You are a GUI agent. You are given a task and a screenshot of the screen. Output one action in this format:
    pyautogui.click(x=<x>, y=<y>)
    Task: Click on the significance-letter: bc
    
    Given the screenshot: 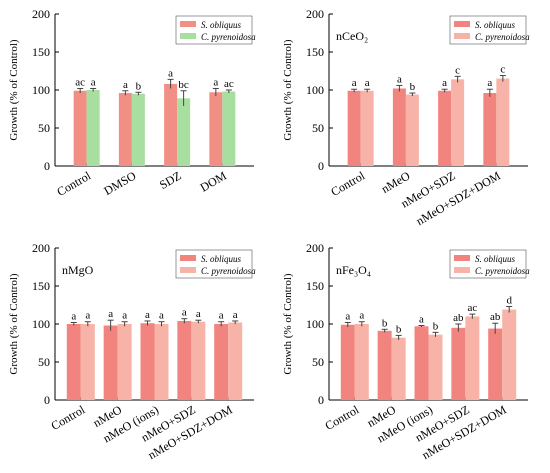 What is the action you would take?
    pyautogui.click(x=183, y=85)
    